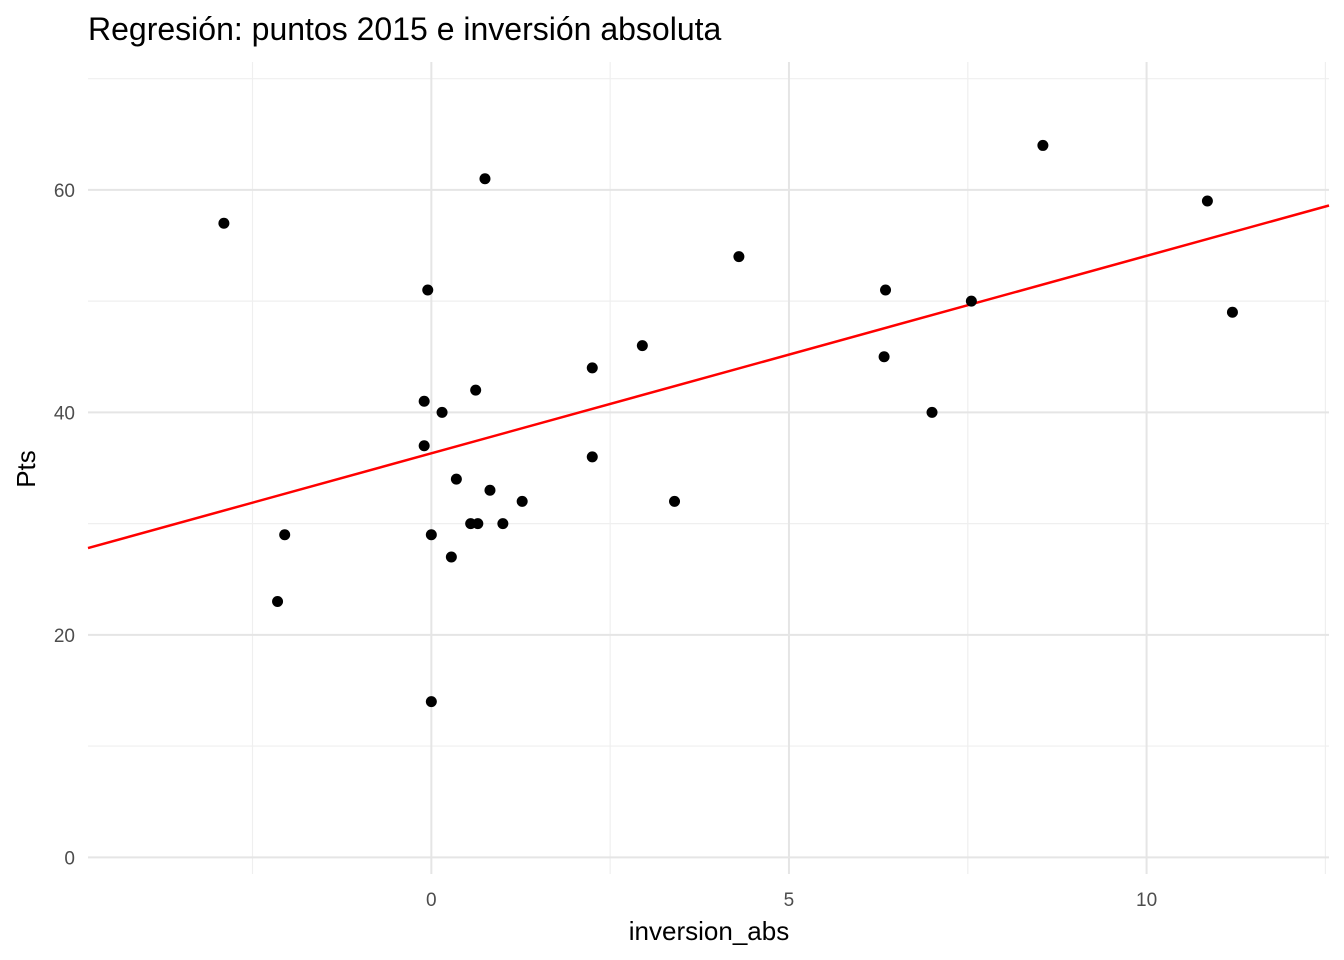 The image size is (1344, 960). I want to click on x-tick-labels: 0 5 10, so click(791, 900).